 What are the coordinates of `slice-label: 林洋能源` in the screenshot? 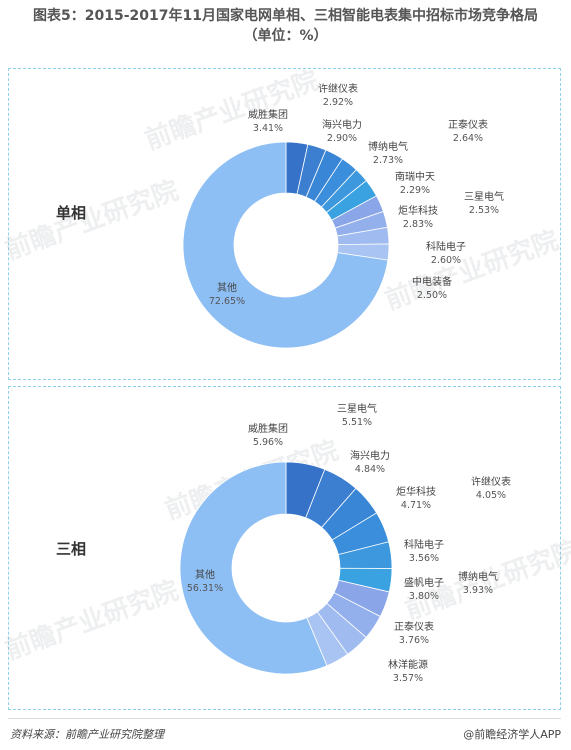 It's located at (408, 664).